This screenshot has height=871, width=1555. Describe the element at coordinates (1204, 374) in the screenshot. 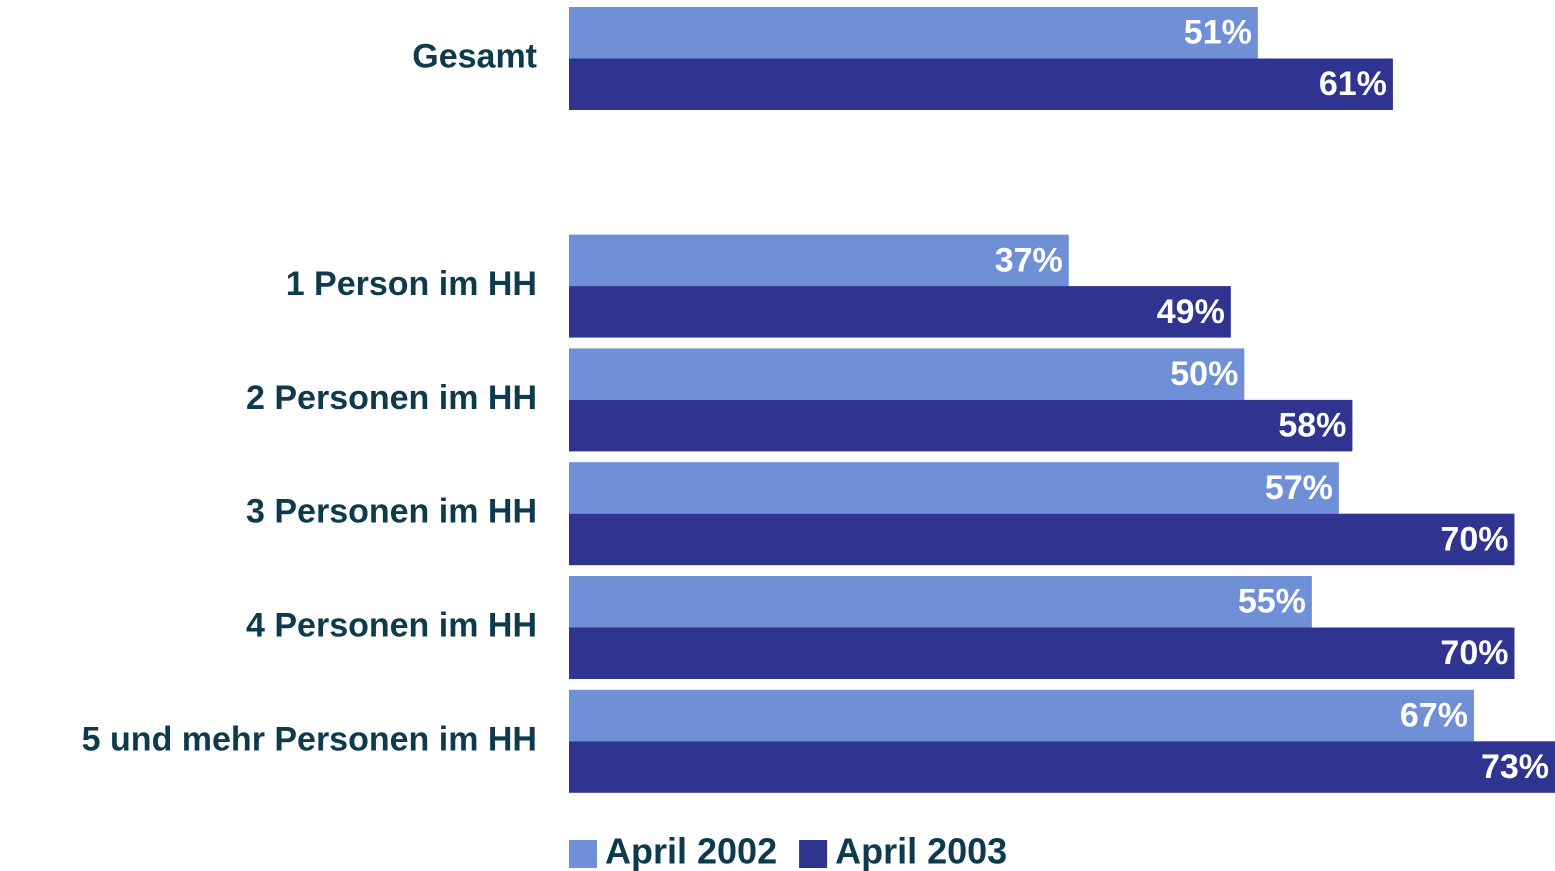

I see `value-label: 50%` at that location.